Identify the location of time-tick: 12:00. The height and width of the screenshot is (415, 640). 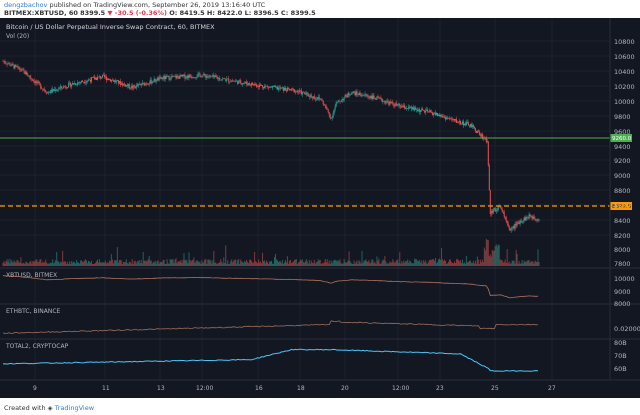
(400, 388).